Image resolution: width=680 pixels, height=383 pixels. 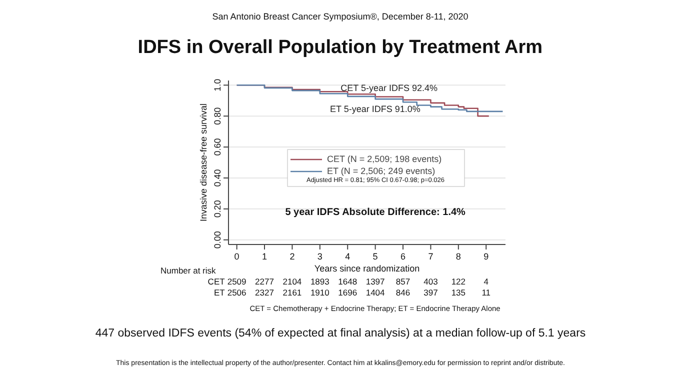 I want to click on y-tick-label: 0.40, so click(x=217, y=178).